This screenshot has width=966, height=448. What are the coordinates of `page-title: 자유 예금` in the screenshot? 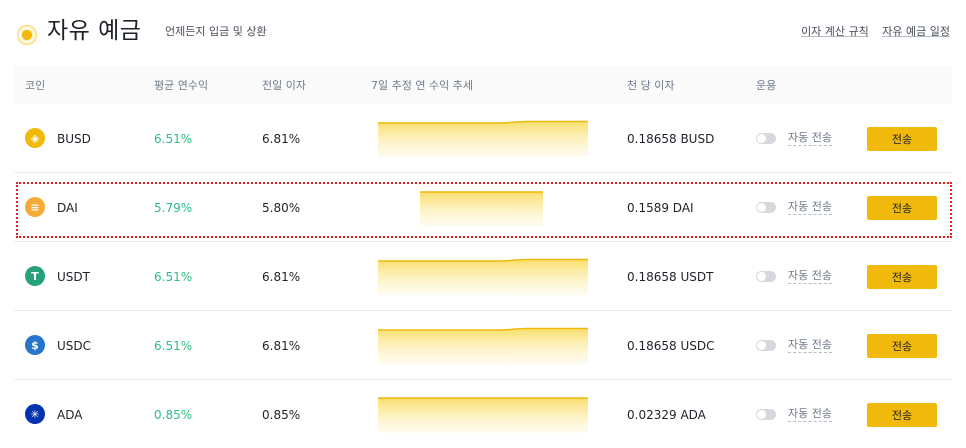 It's located at (94, 31).